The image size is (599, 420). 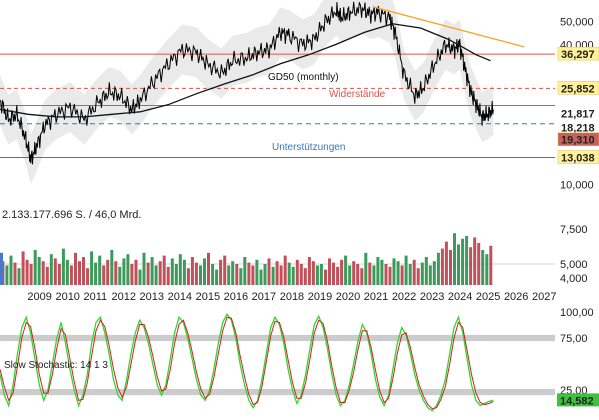 What do you see at coordinates (577, 313) in the screenshot?
I see `stoch-axis-tick: 100,00` at bounding box center [577, 313].